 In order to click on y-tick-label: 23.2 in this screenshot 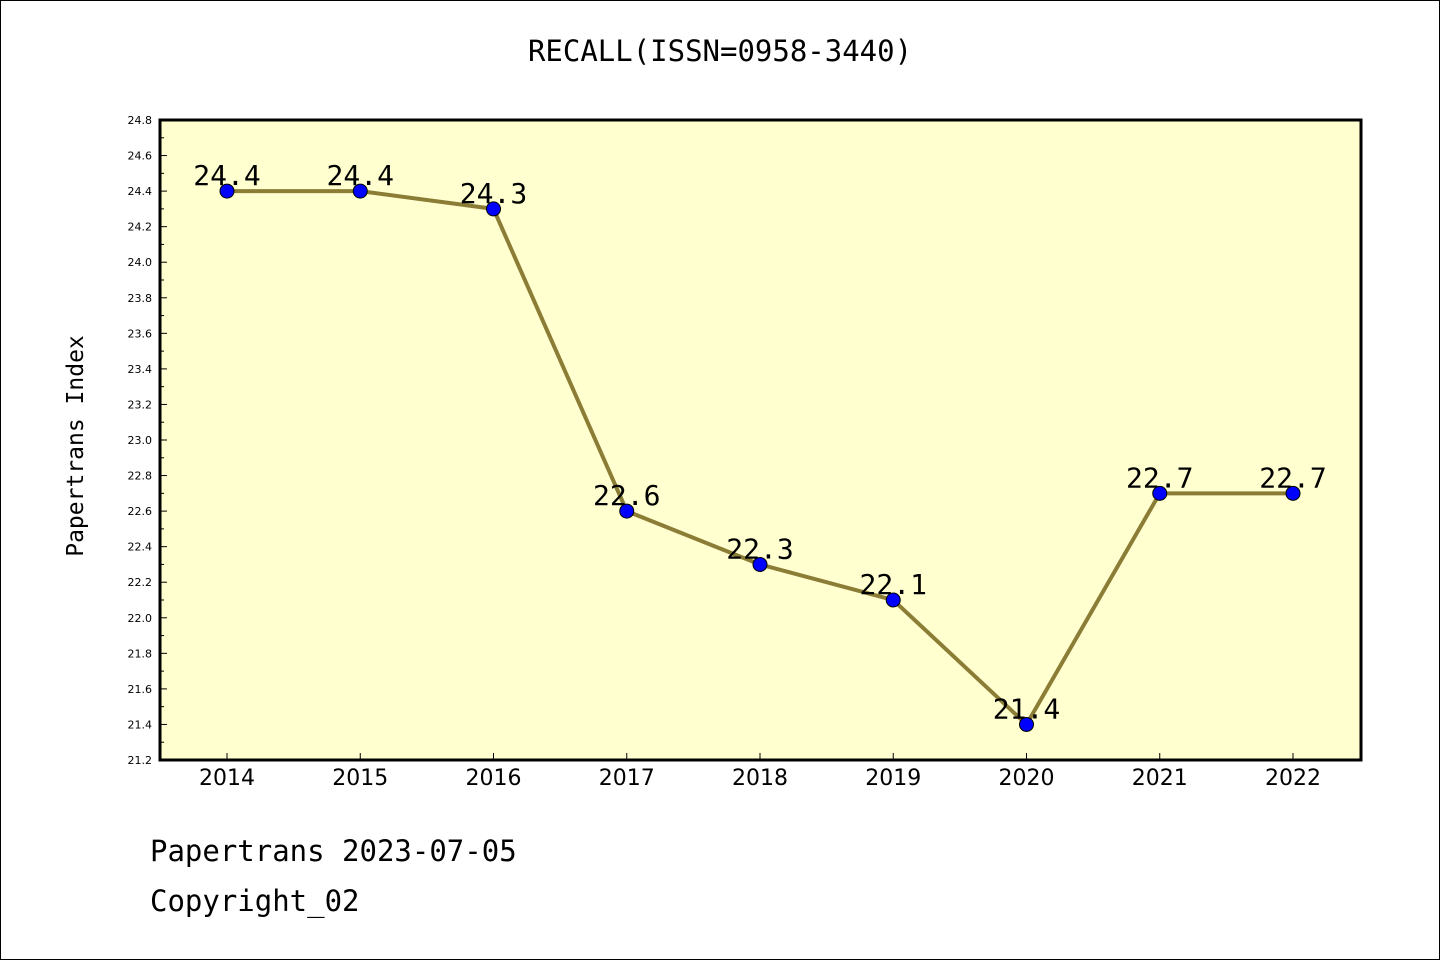, I will do `click(140, 404)`.